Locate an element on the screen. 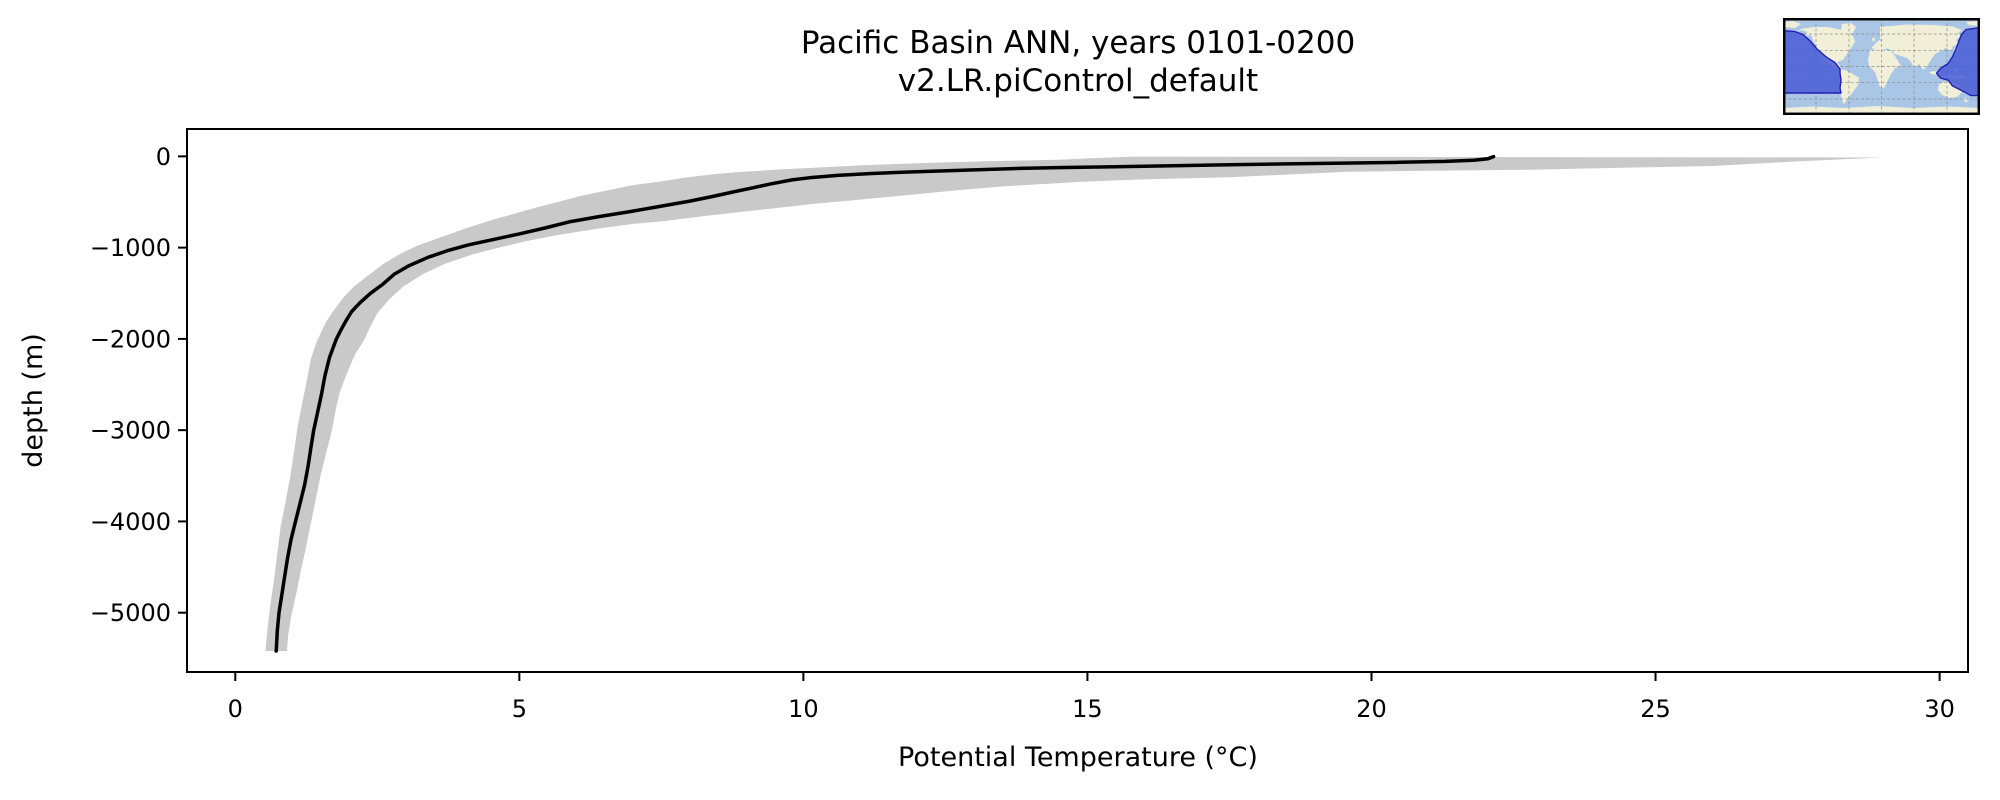 This screenshot has width=2000, height=800. y-tick-label: −2000 is located at coordinates (130, 339).